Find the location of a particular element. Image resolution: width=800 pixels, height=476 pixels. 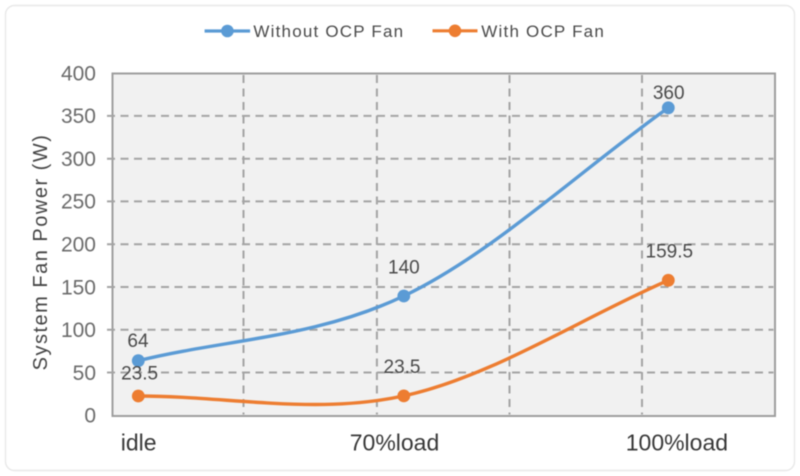

svg-text: 64 is located at coordinates (138, 341).